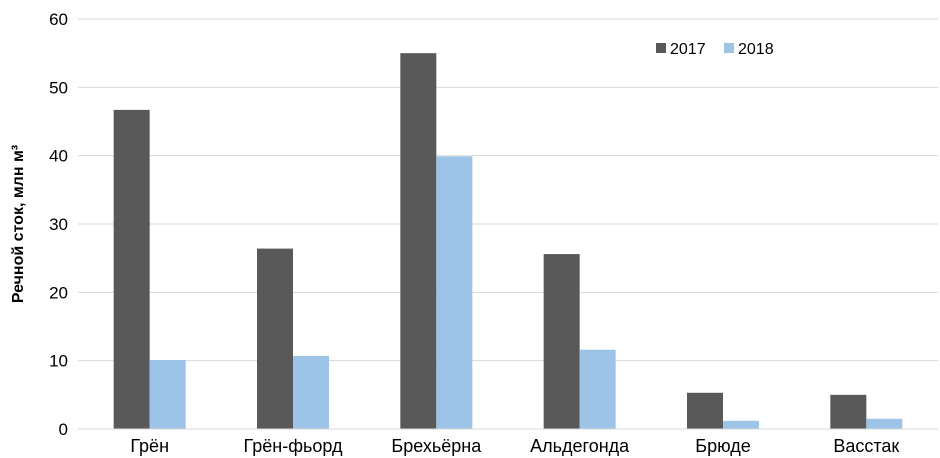  Describe the element at coordinates (722, 446) in the screenshot. I see `x-tick-label: Брюде` at that location.